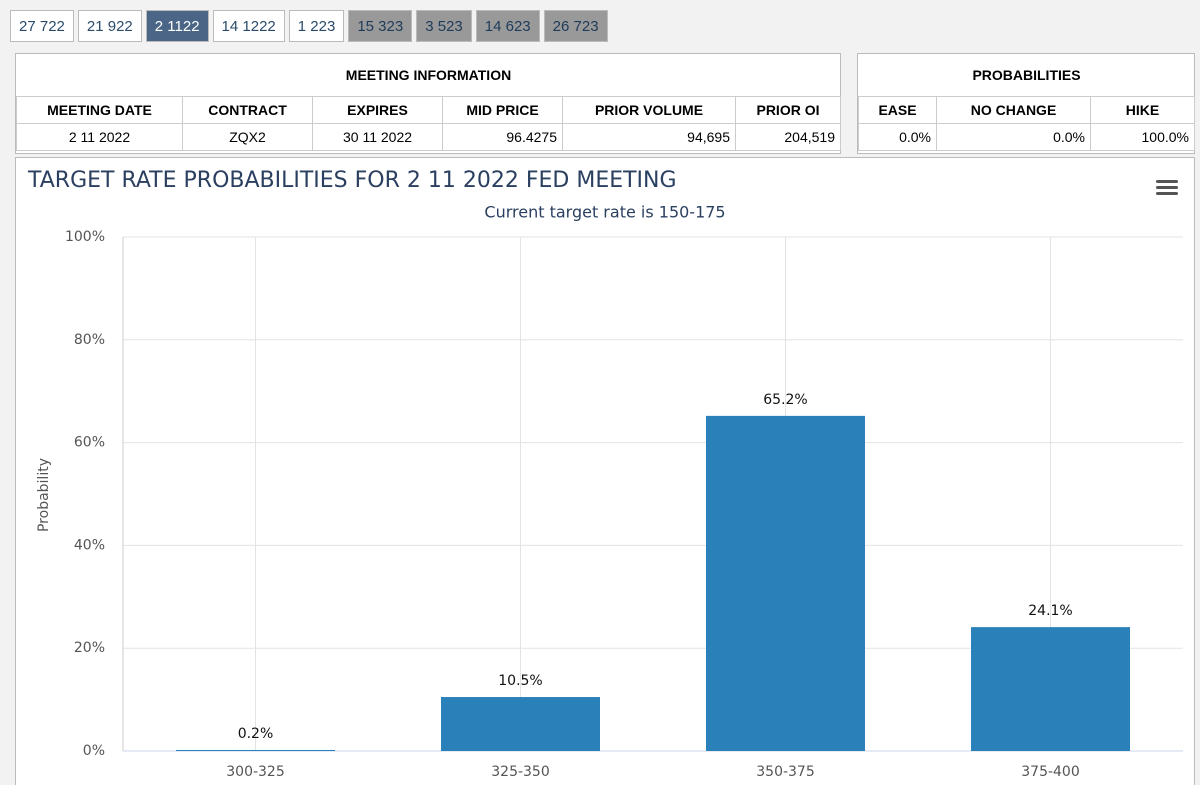  What do you see at coordinates (89, 545) in the screenshot?
I see `y-tick-label: 40%` at bounding box center [89, 545].